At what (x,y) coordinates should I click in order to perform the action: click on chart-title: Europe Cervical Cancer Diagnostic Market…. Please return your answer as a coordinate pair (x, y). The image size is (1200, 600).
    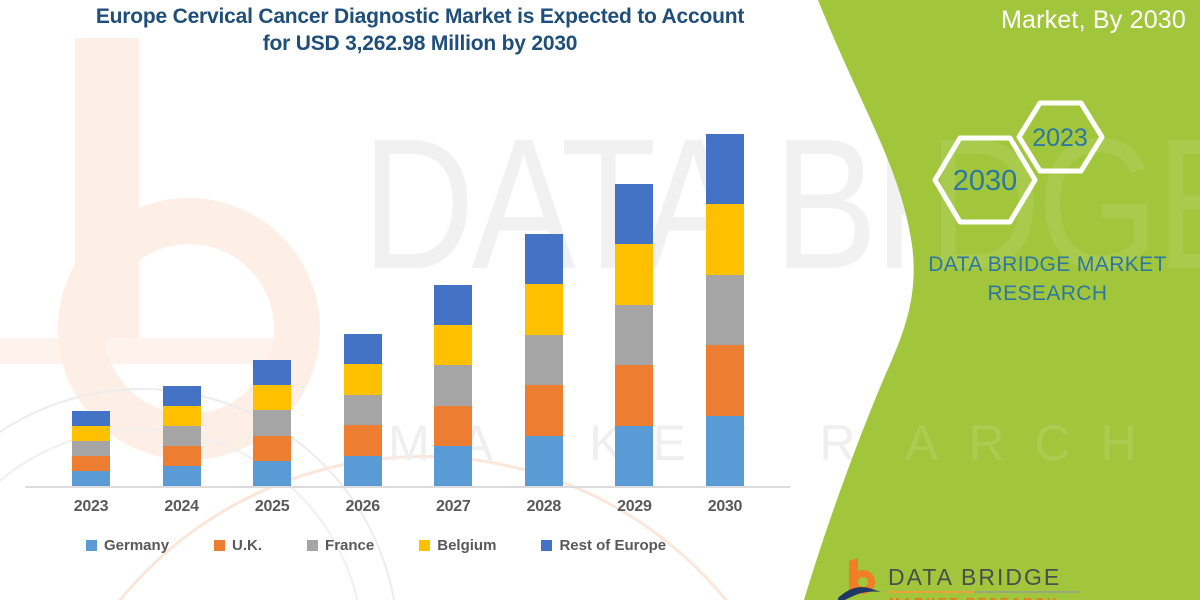
    Looking at the image, I should click on (420, 30).